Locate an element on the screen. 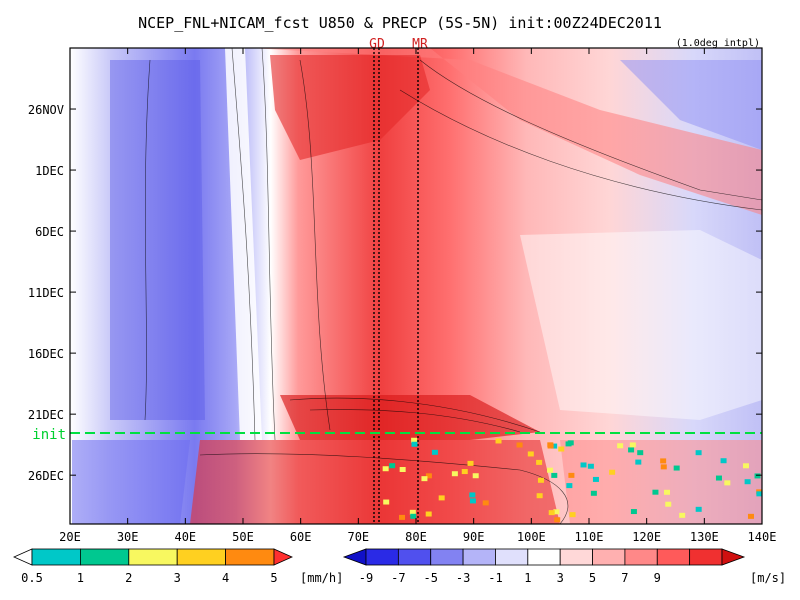  easterly-forecast is located at coordinates (131, 482).